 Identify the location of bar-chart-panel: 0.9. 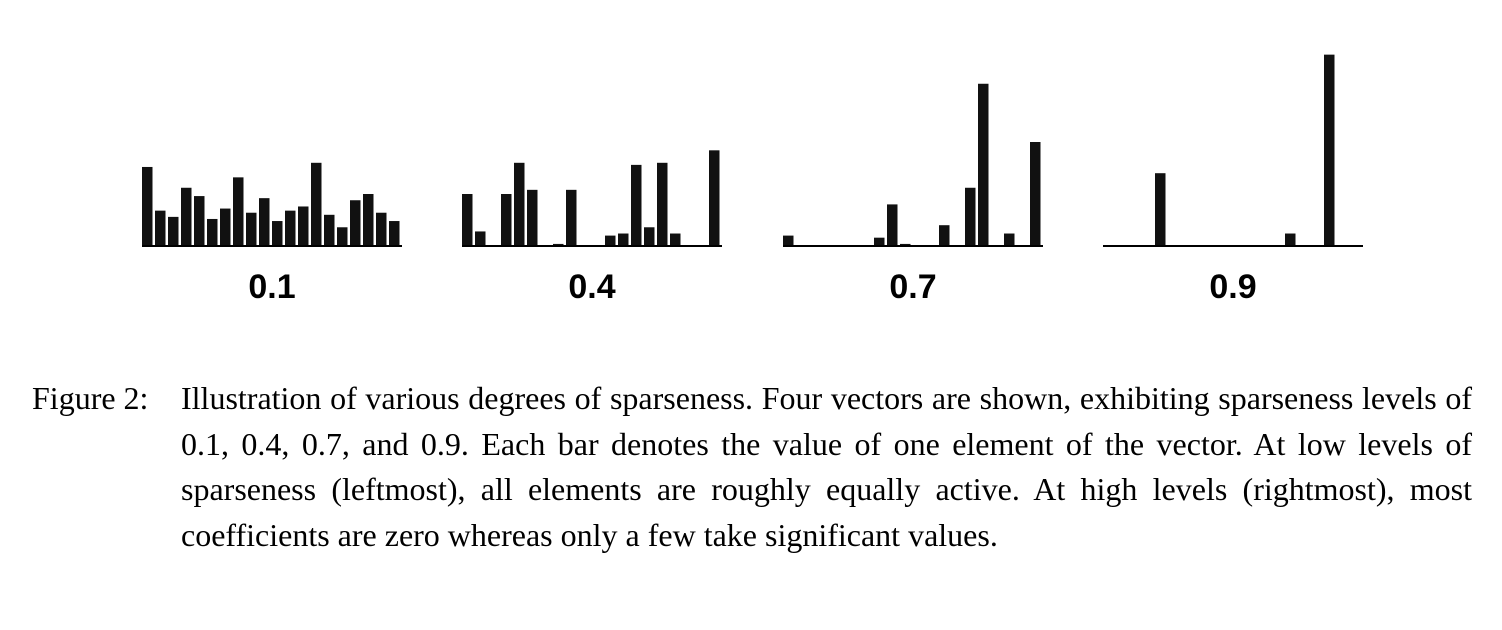
(1233, 180).